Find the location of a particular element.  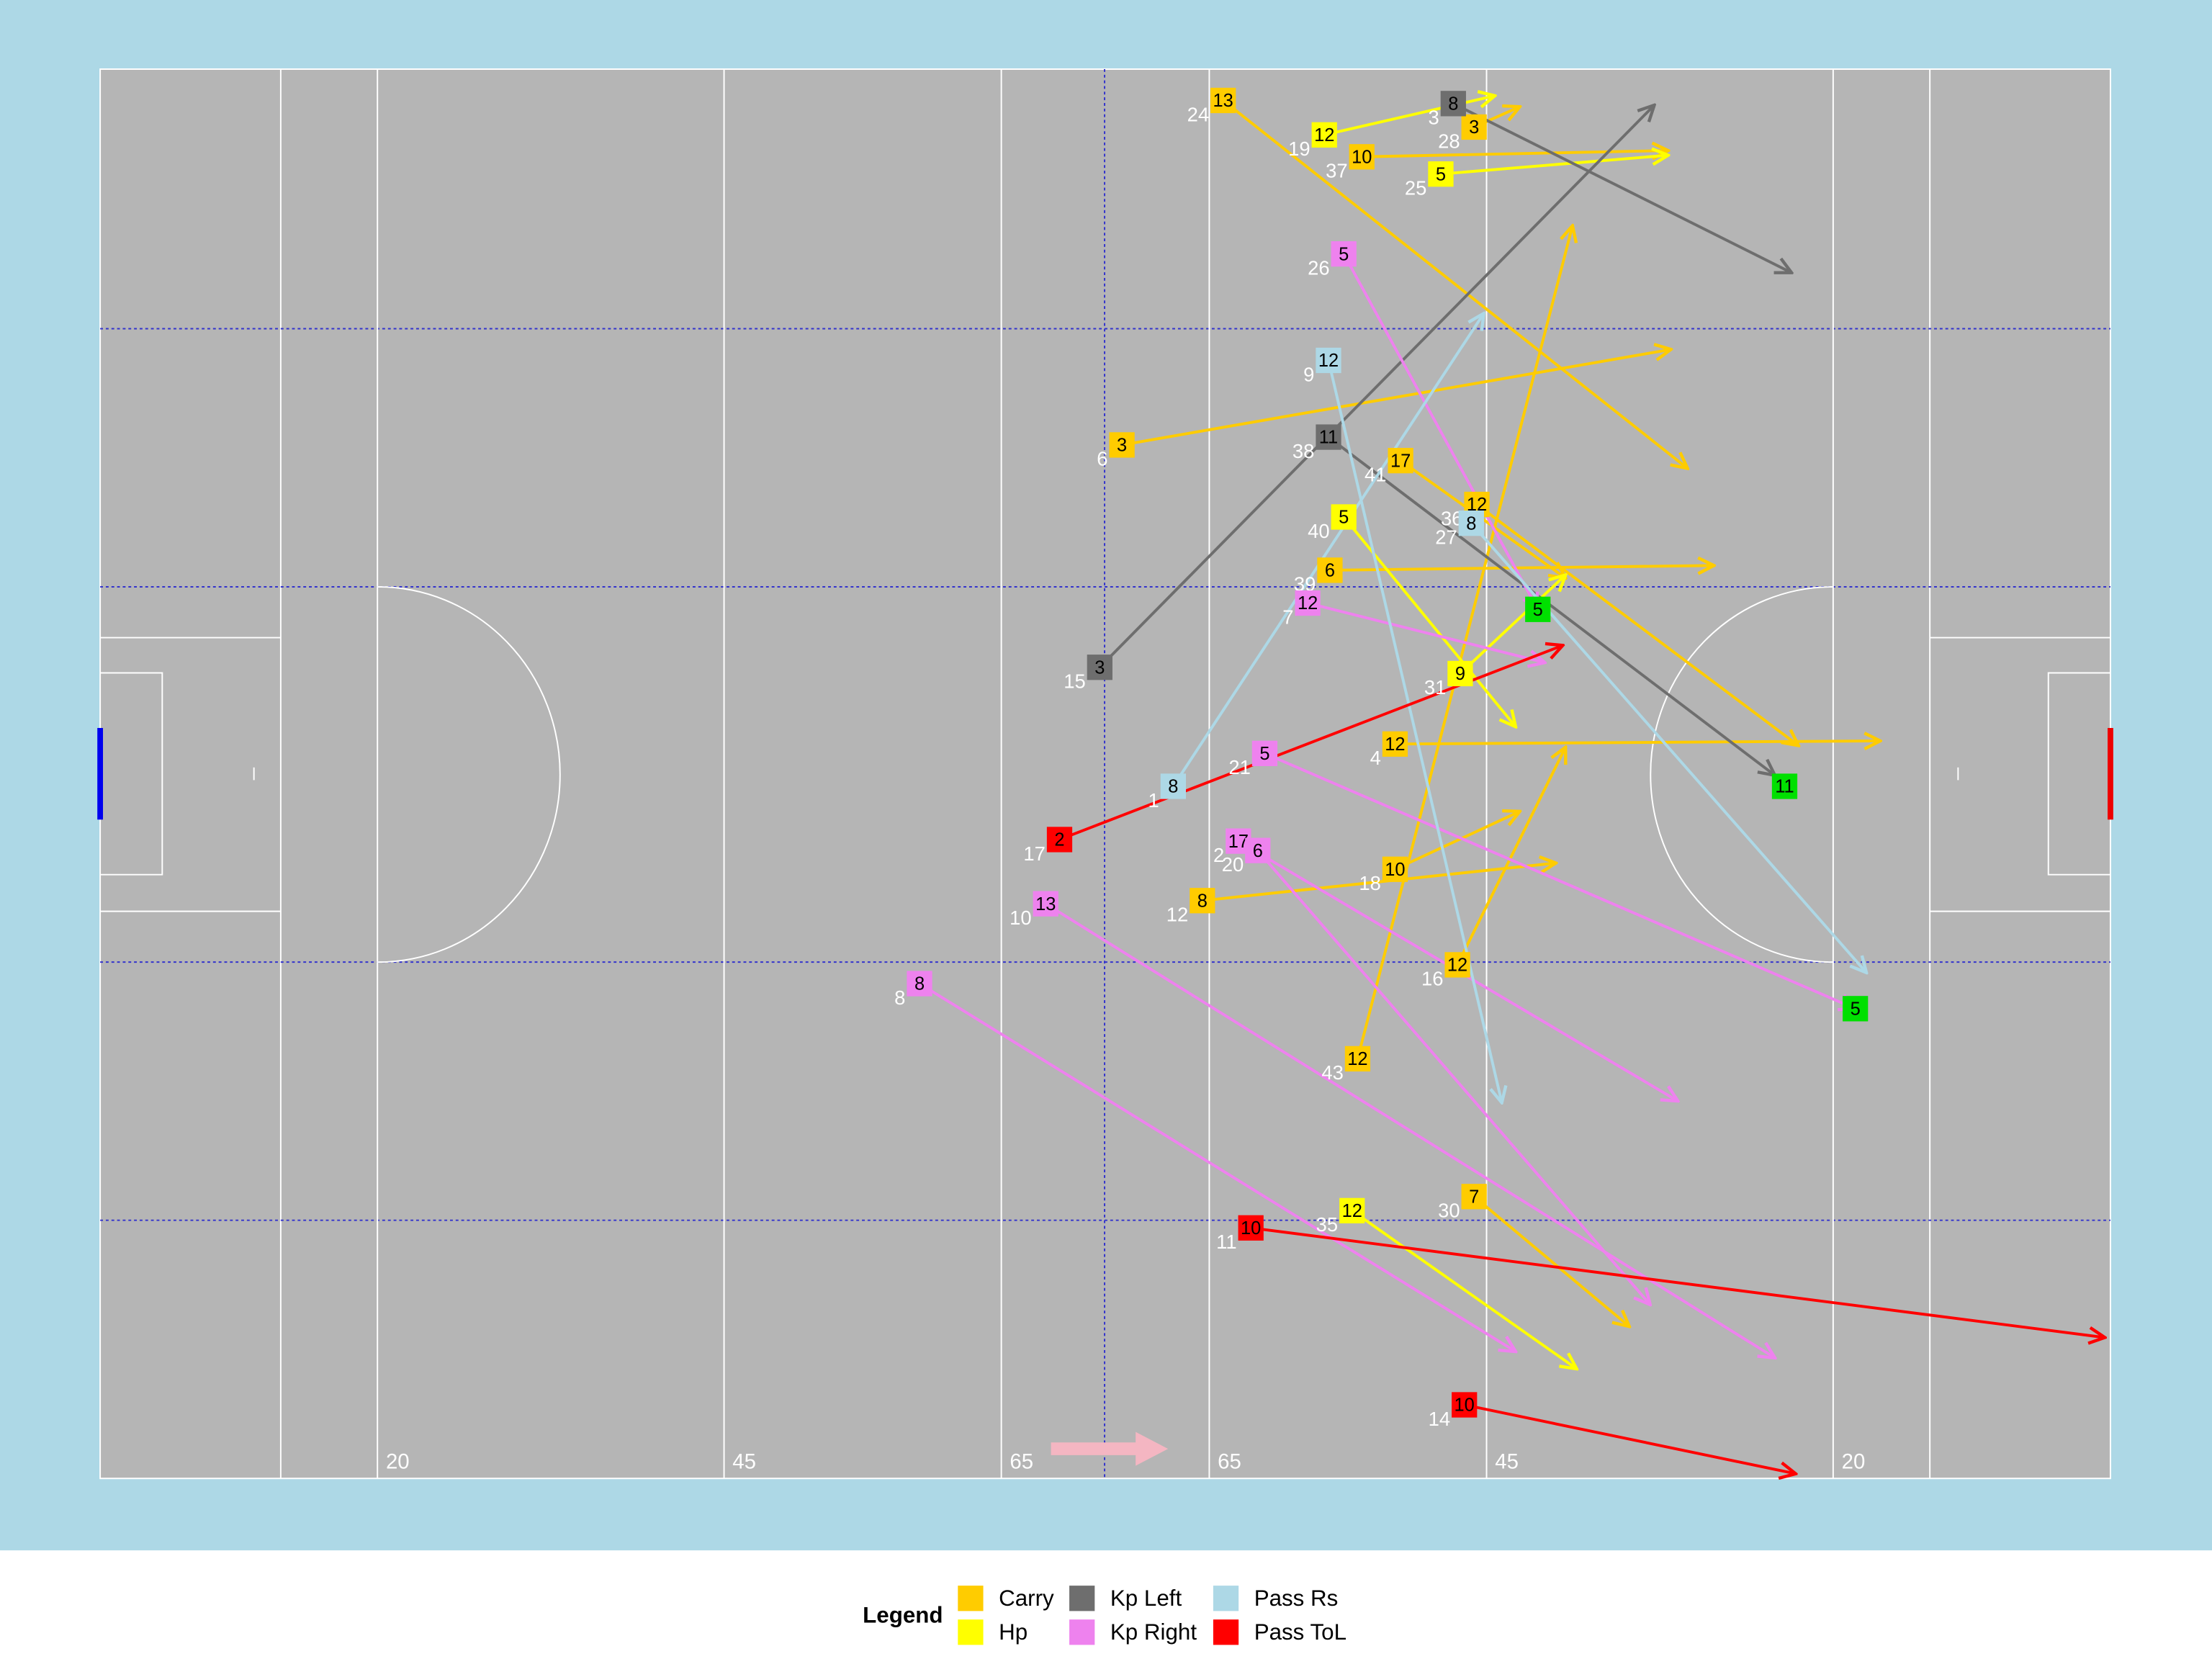

player-label: 3 is located at coordinates (1122, 446).